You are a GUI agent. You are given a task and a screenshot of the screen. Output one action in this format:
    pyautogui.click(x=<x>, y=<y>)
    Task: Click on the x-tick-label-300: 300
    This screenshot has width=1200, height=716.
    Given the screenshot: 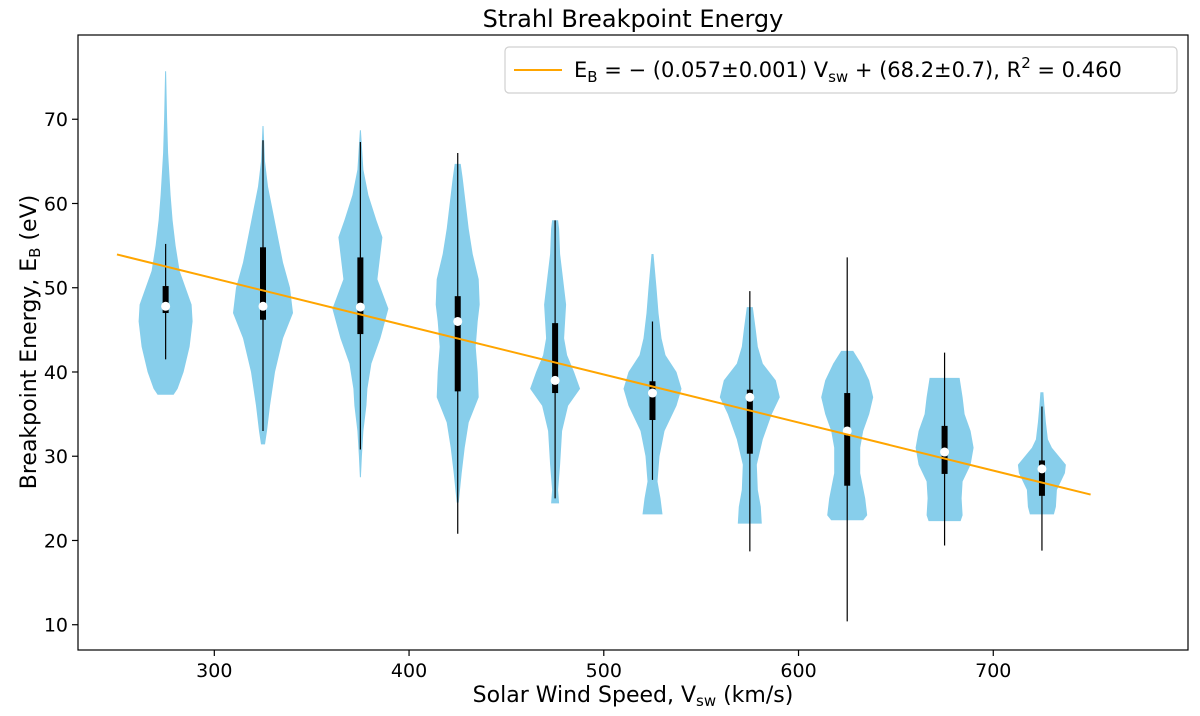 What is the action you would take?
    pyautogui.click(x=214, y=671)
    